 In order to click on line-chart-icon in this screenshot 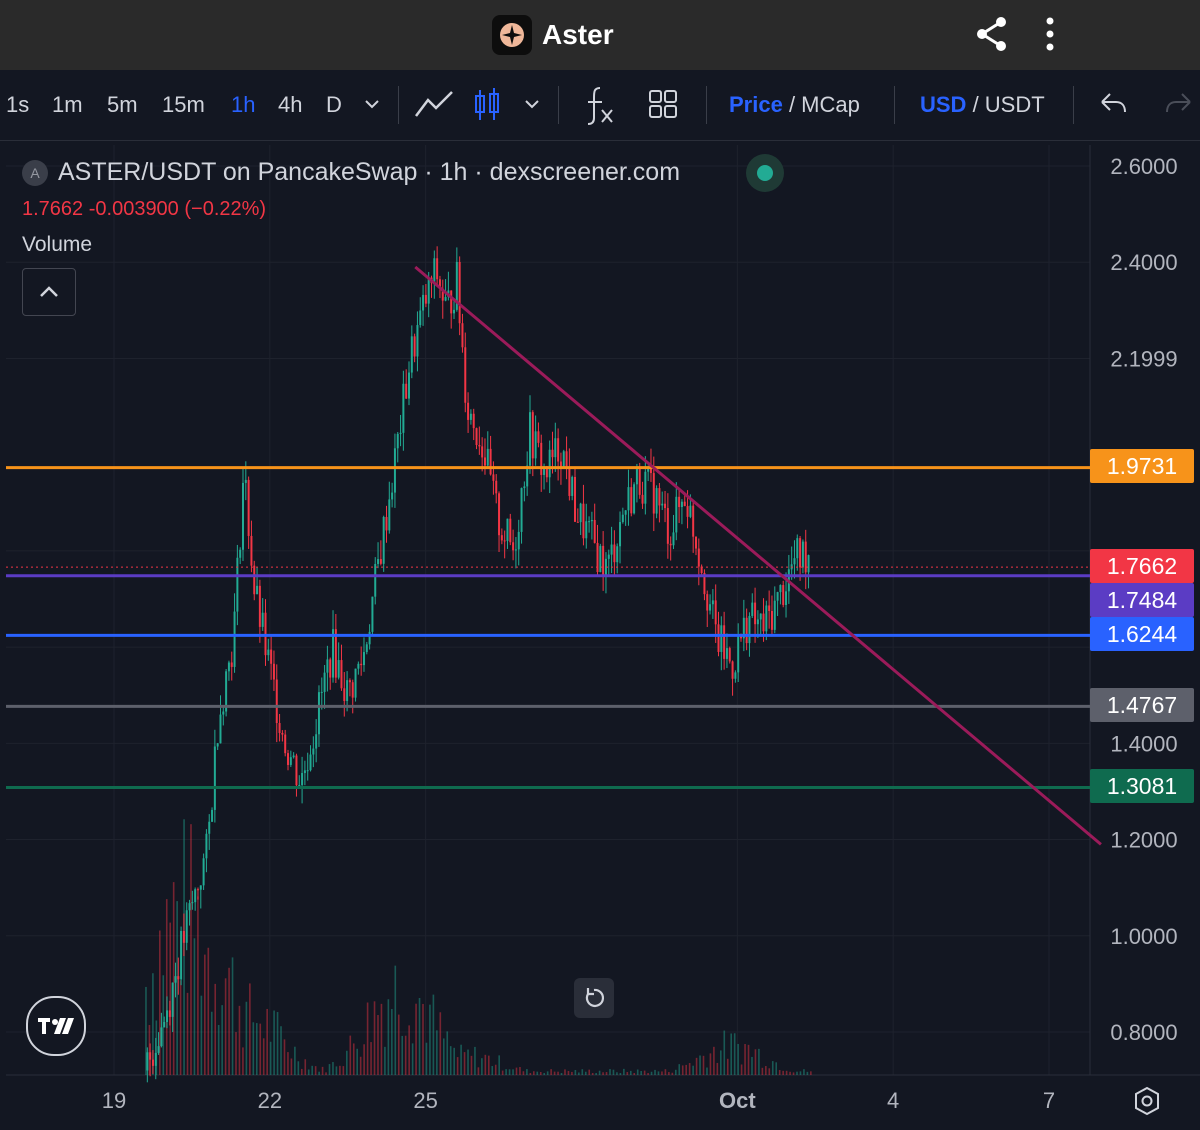, I will do `click(434, 105)`.